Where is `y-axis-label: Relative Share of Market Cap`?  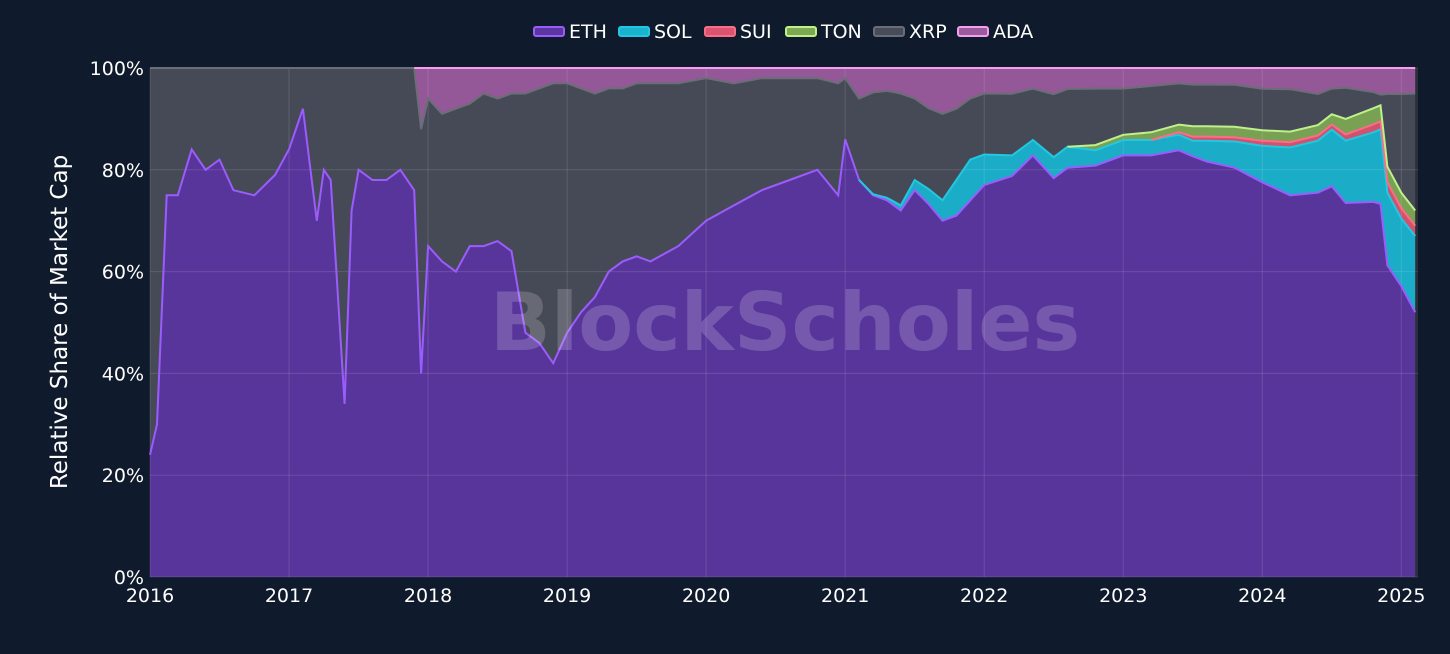
y-axis-label: Relative Share of Market Cap is located at coordinates (60, 322).